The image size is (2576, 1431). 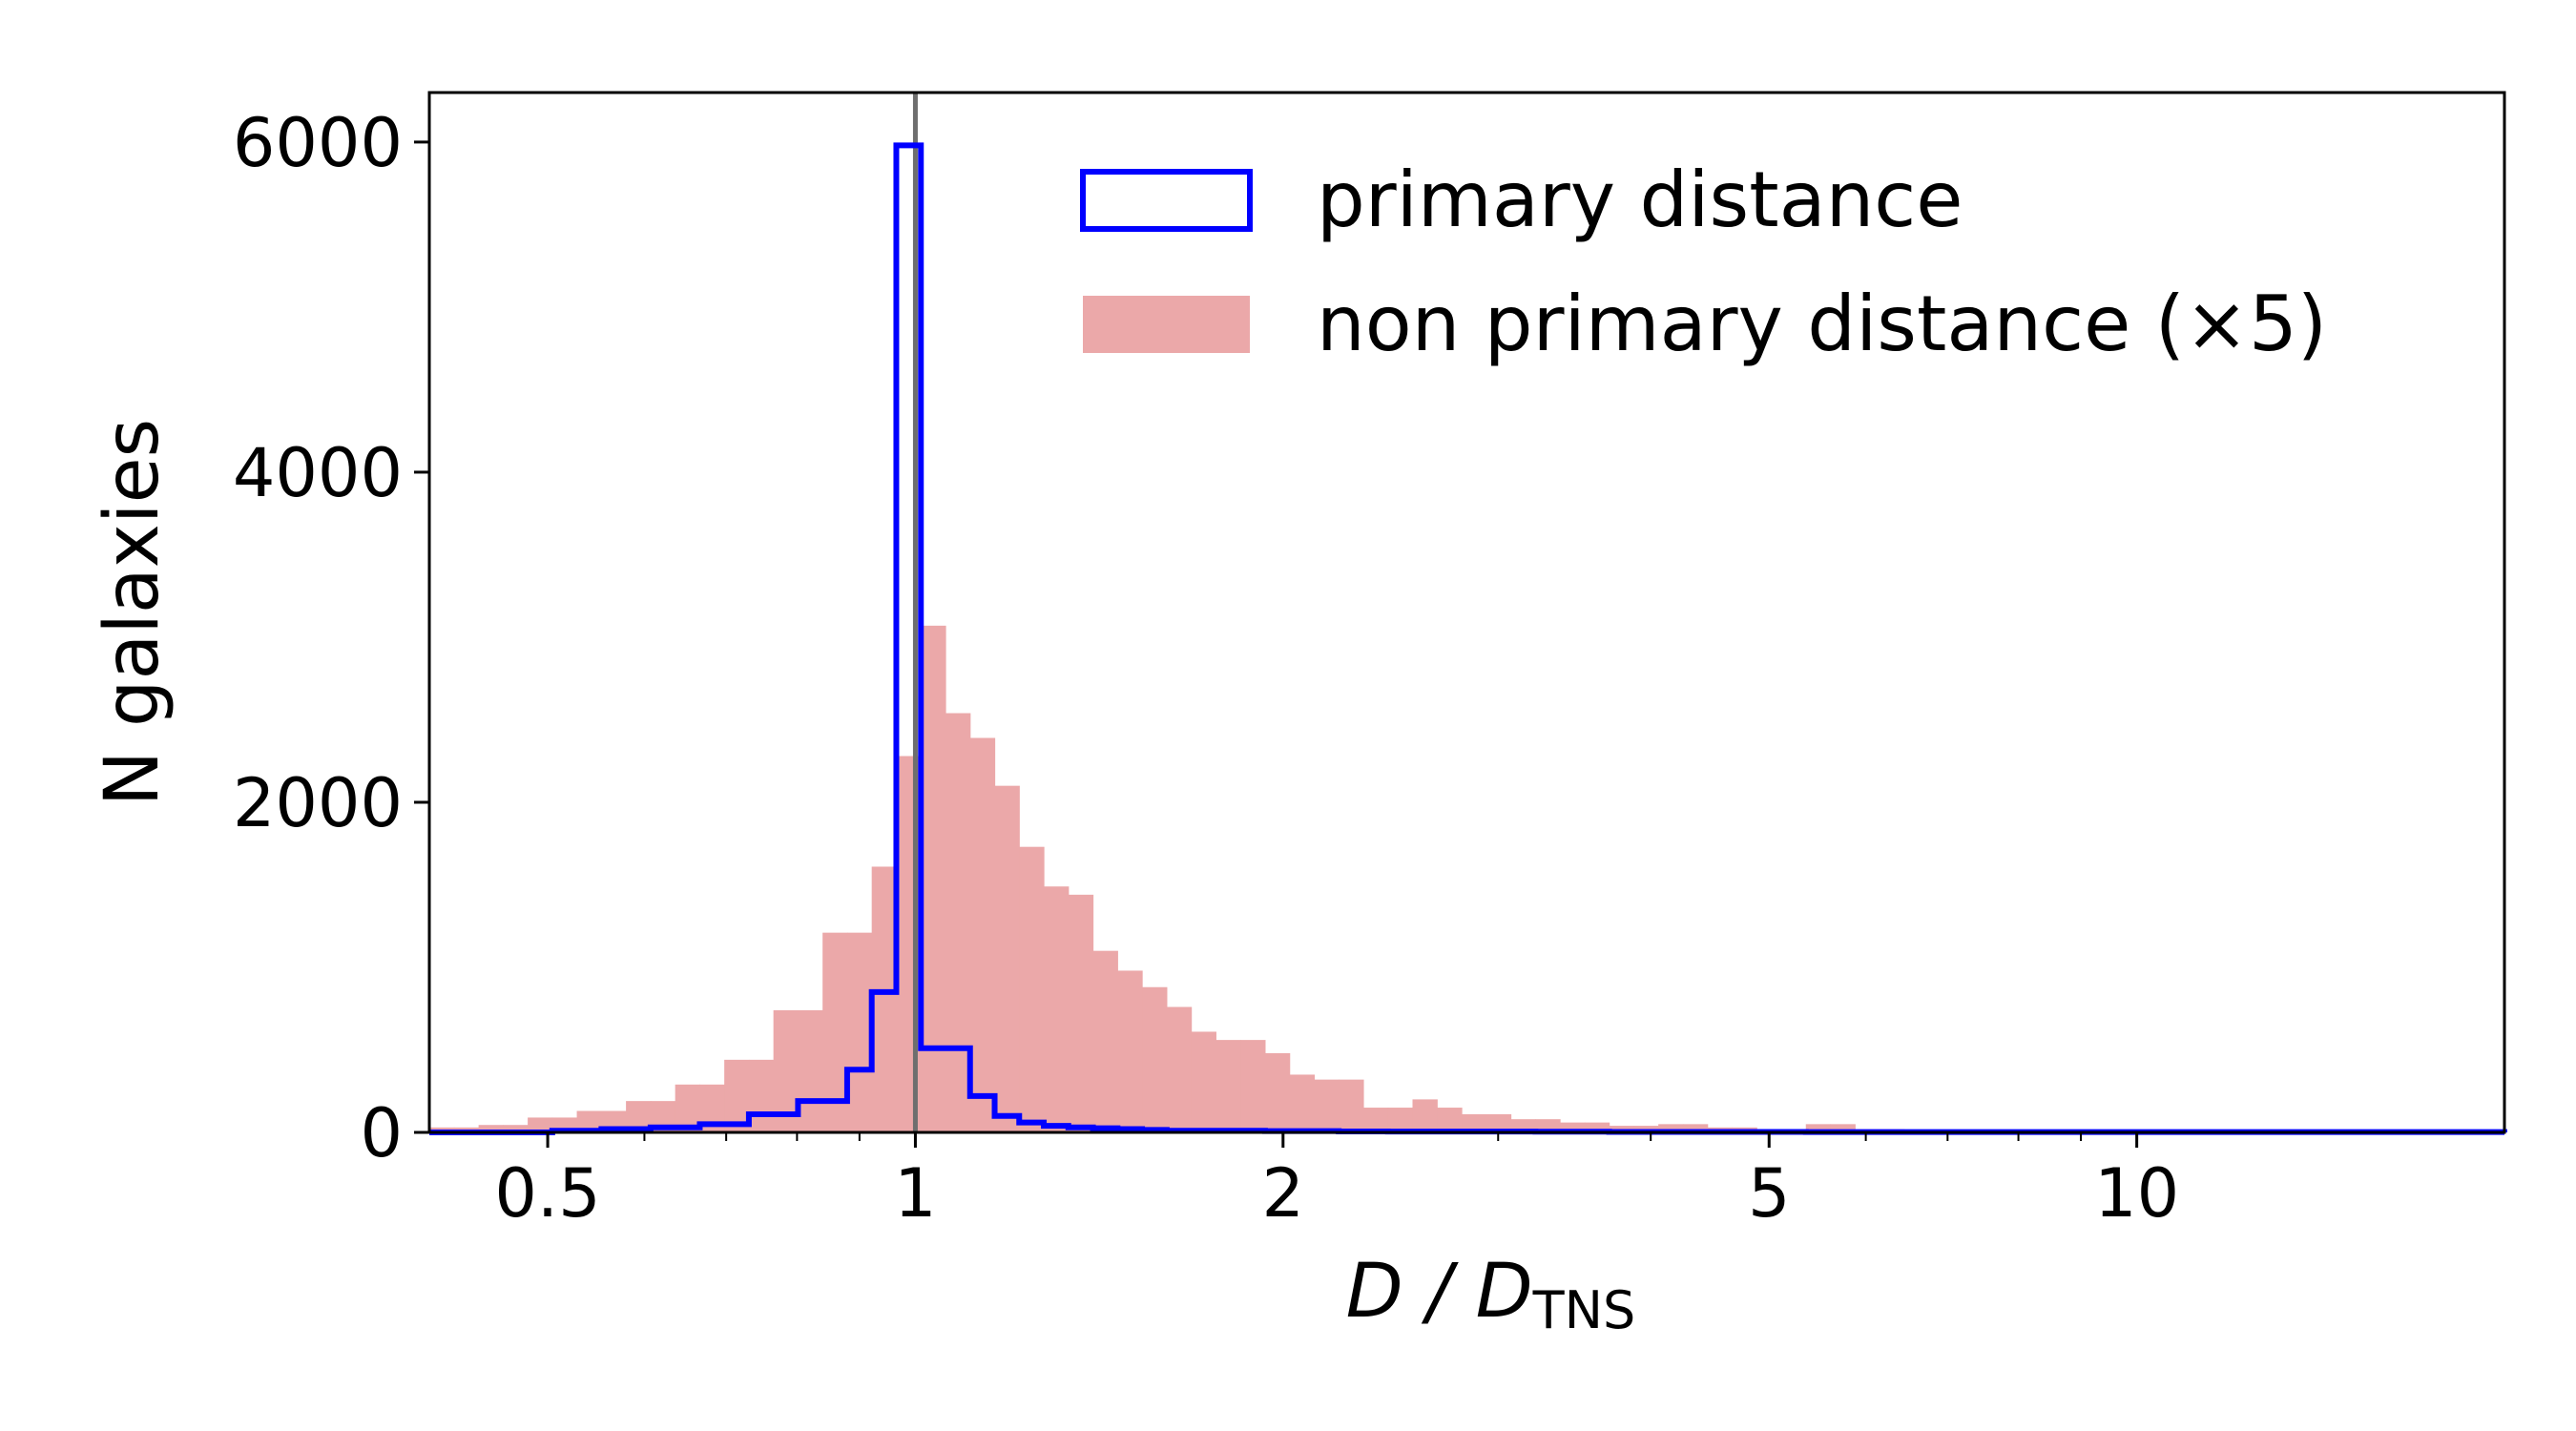 I want to click on y-axis-ticks: 0 2000 4000 6000, so click(x=331, y=638).